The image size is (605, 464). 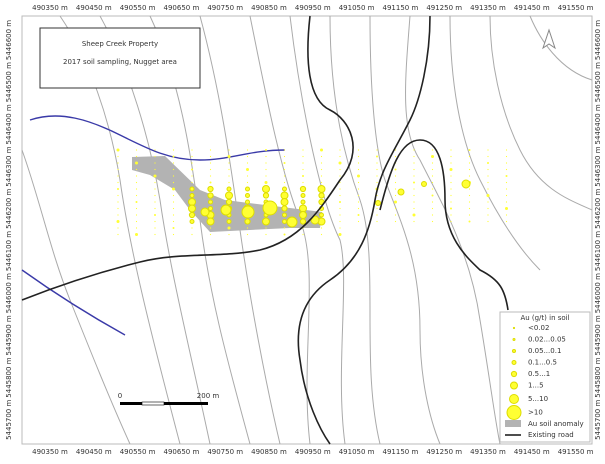 What do you see at coordinates (9, 377) in the screenshot?
I see `y-label-left: 5445800 m` at bounding box center [9, 377].